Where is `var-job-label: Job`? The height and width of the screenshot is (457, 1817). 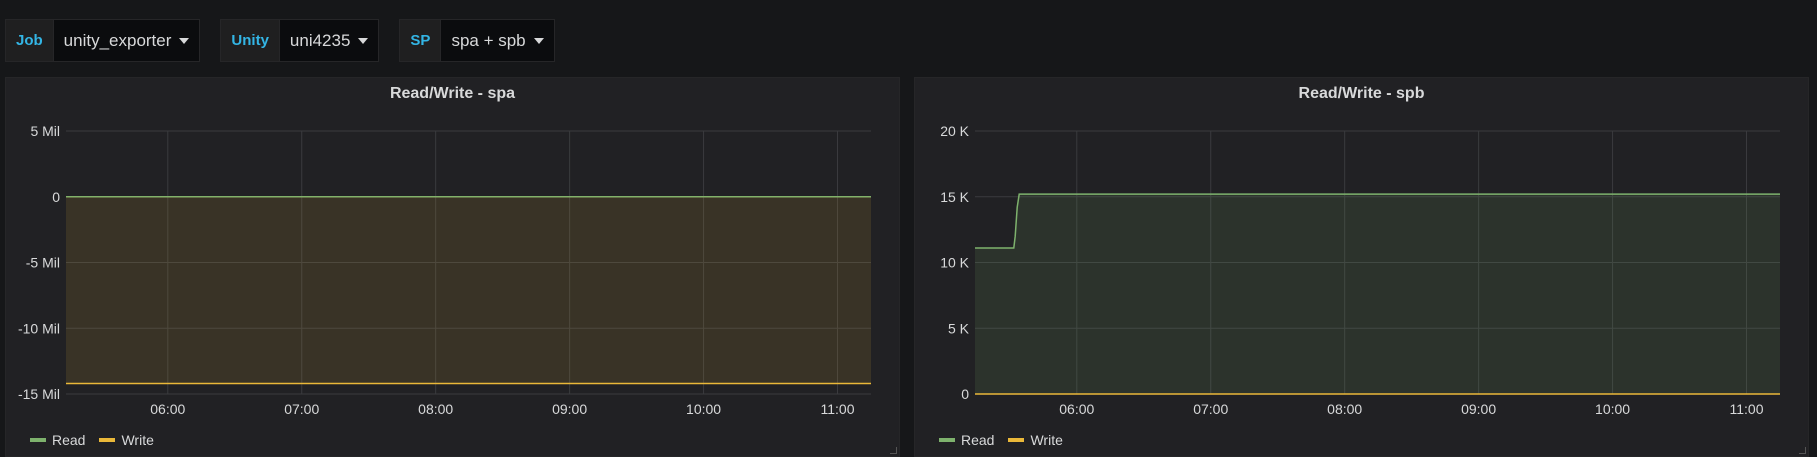 var-job-label: Job is located at coordinates (29, 40).